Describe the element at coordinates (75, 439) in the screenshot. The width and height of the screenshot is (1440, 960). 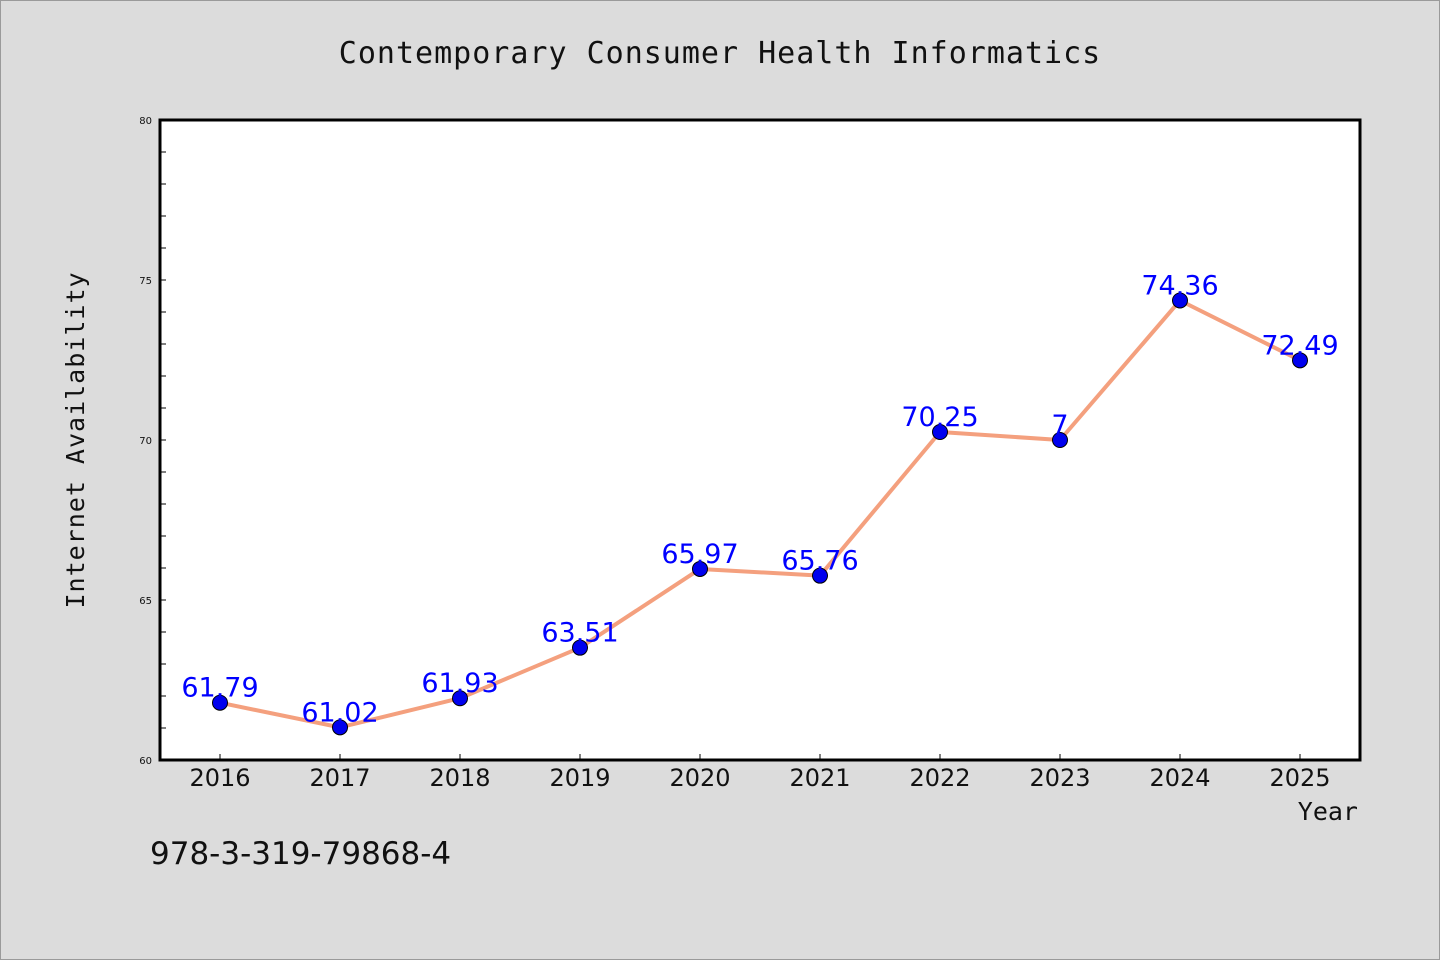
I see `y-axis-label: Internet Availability` at that location.